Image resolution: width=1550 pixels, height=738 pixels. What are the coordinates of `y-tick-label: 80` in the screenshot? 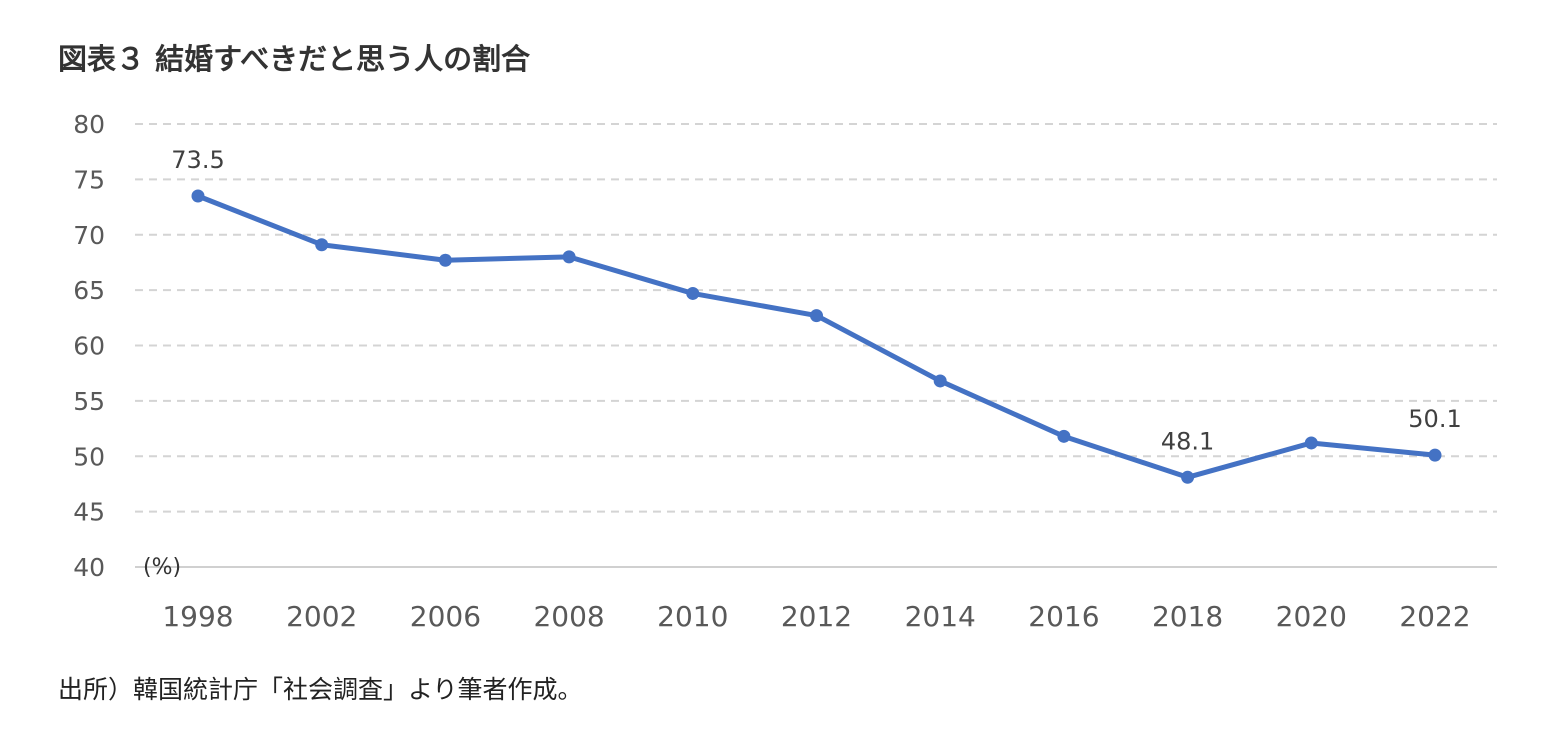 It's located at (89, 124).